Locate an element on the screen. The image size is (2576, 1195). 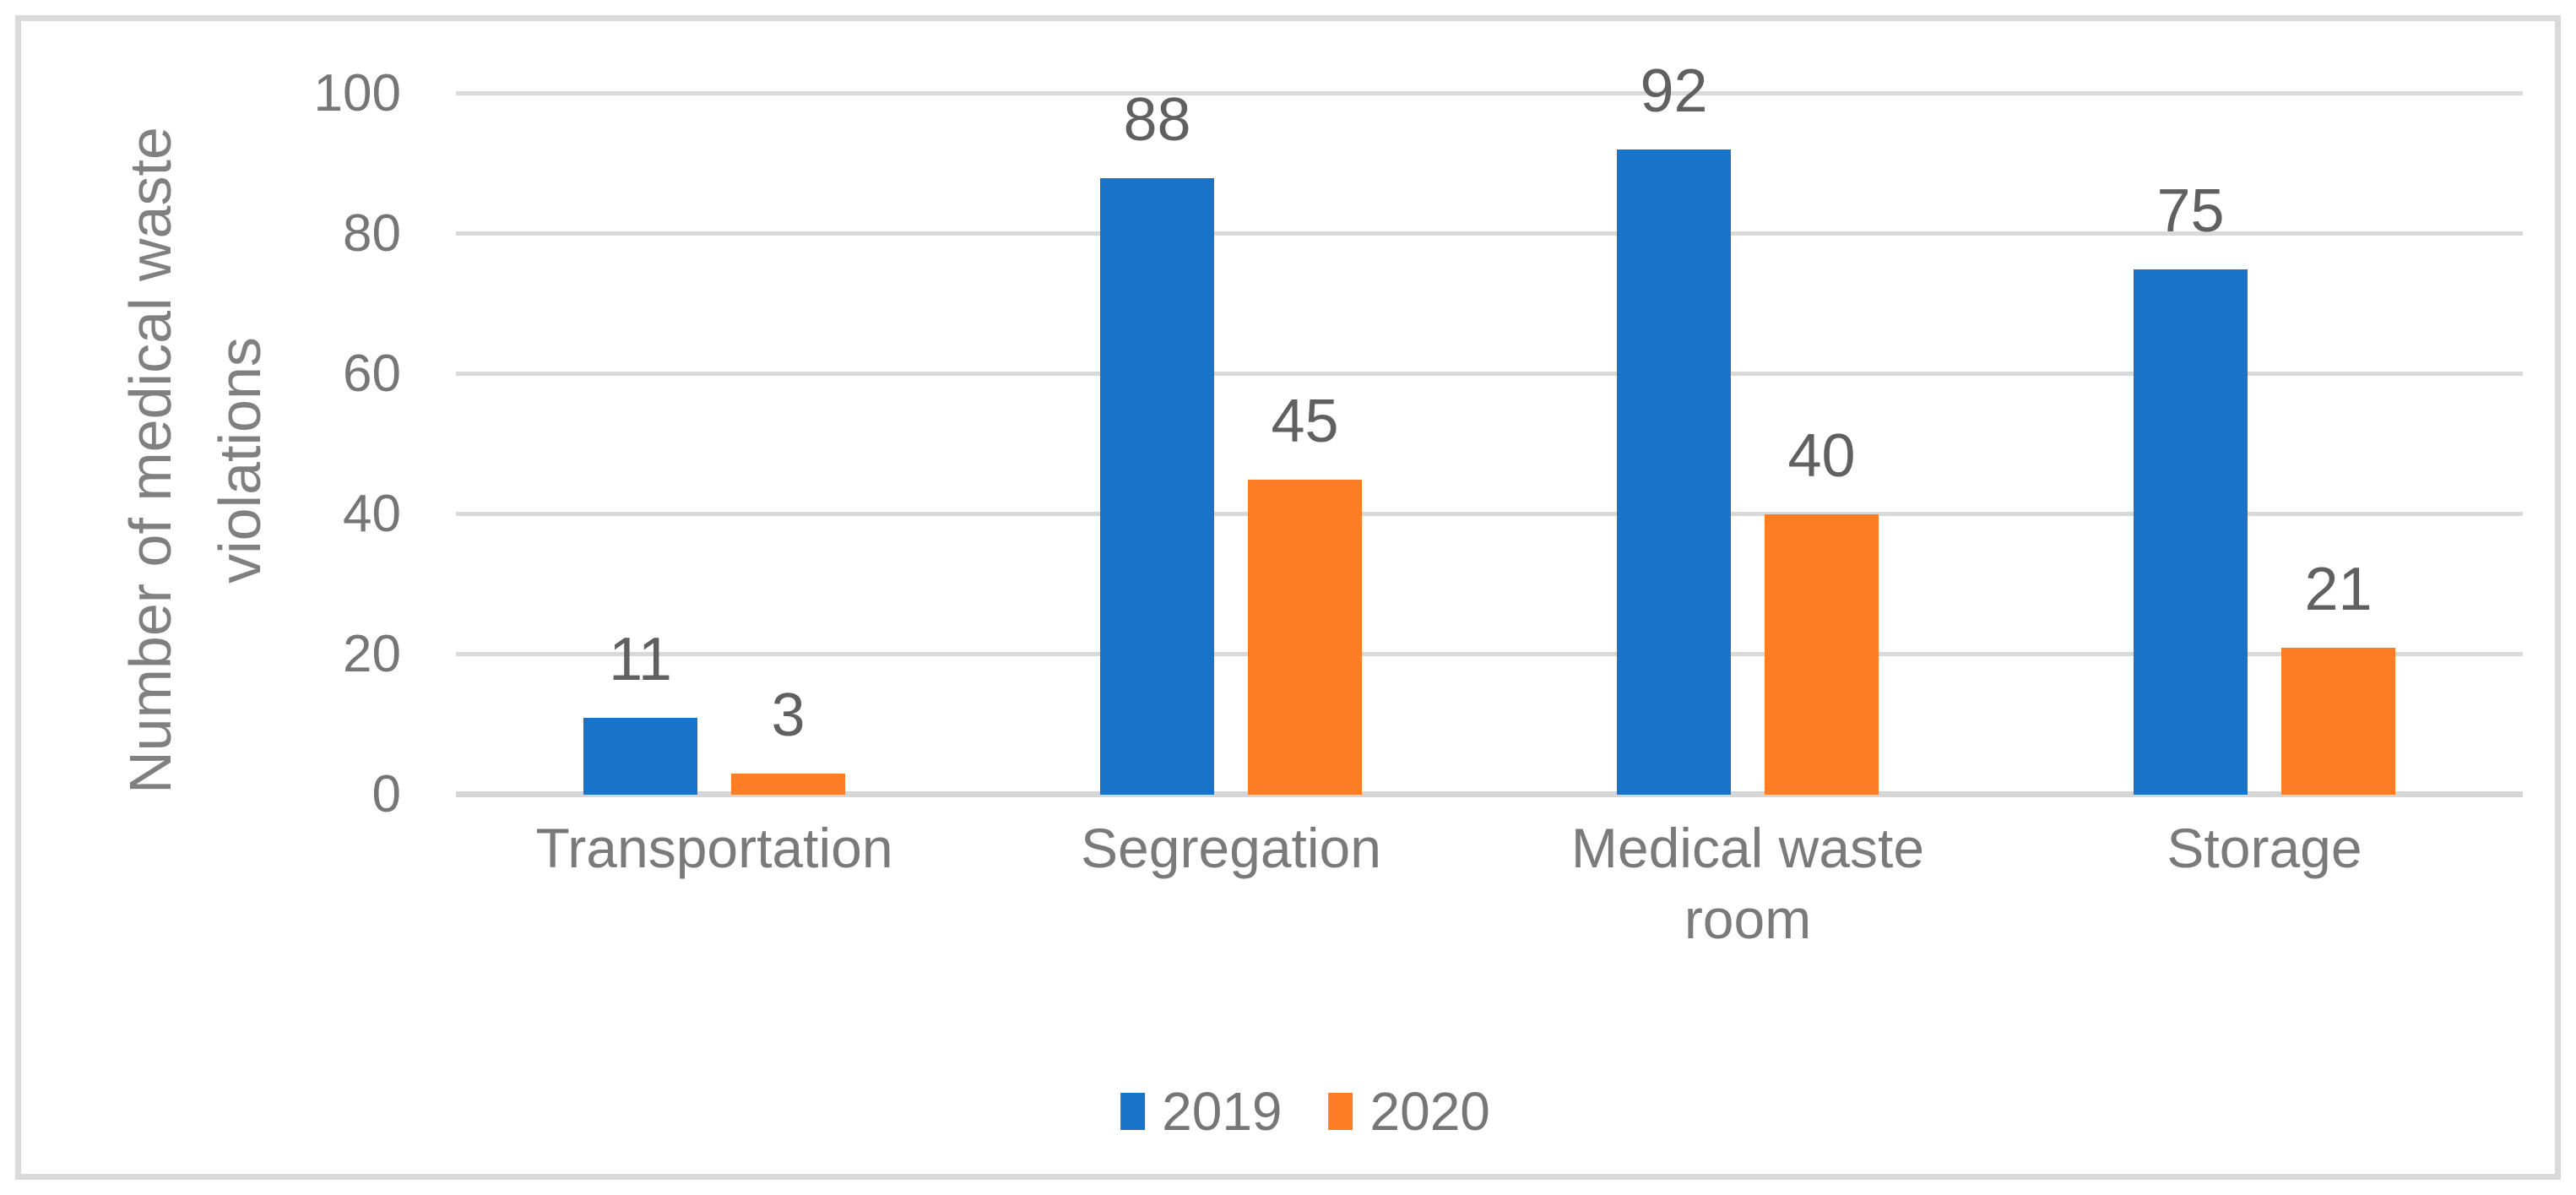
category-label-line: Storage is located at coordinates (2265, 848).